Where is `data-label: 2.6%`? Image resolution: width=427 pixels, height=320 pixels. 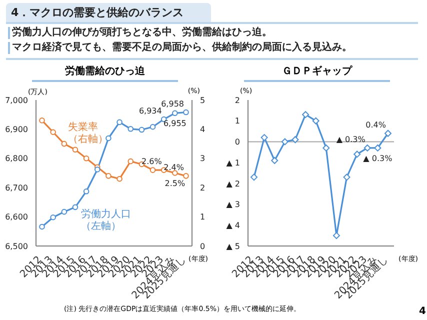
data-label: 2.6% is located at coordinates (152, 161).